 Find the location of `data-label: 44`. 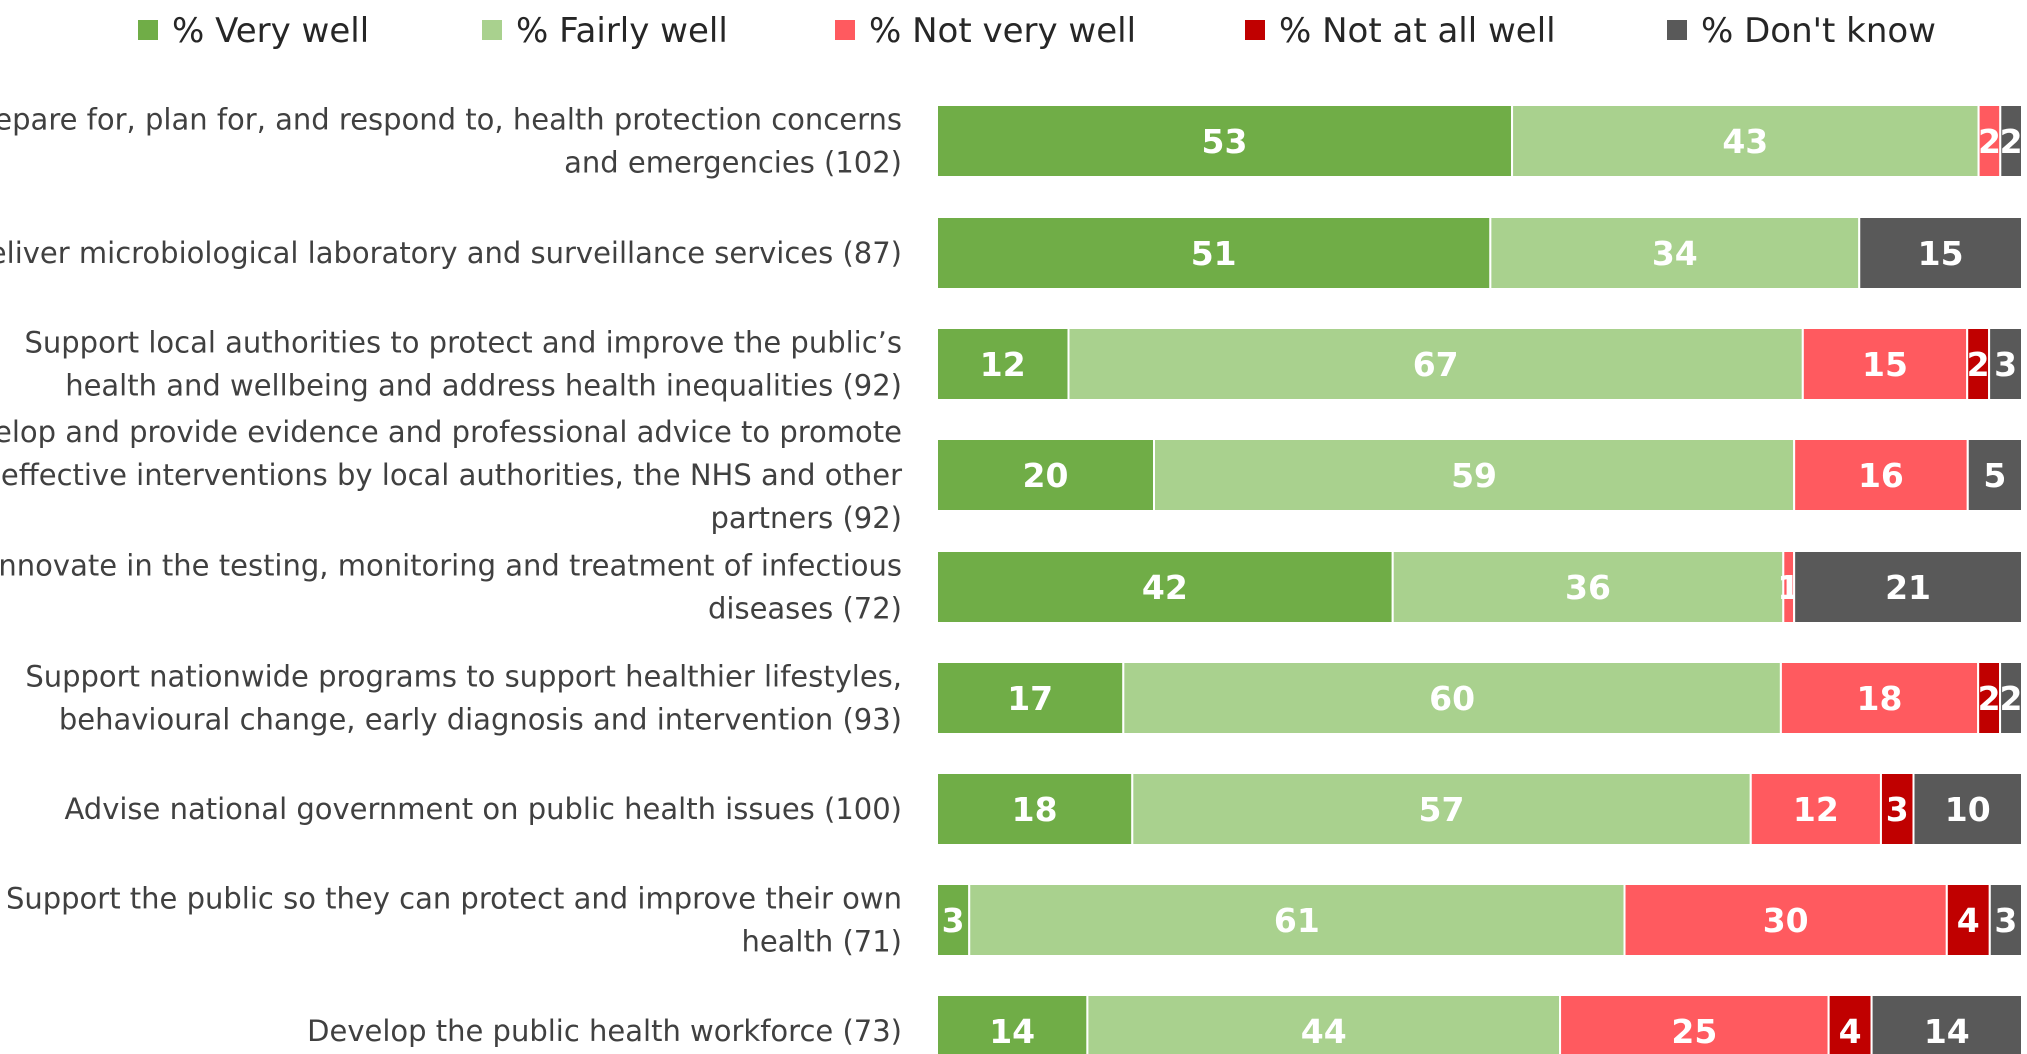

data-label: 44 is located at coordinates (1324, 1031).